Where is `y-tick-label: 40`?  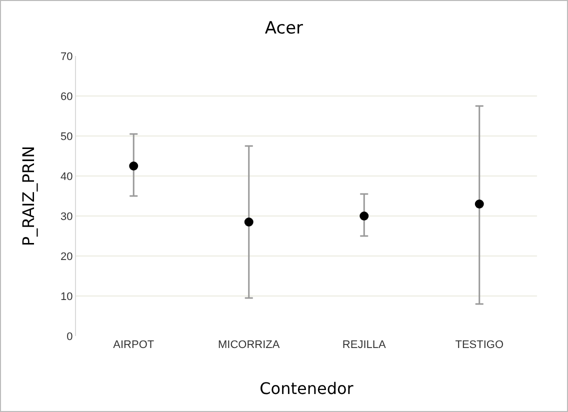 y-tick-label: 40 is located at coordinates (66, 176).